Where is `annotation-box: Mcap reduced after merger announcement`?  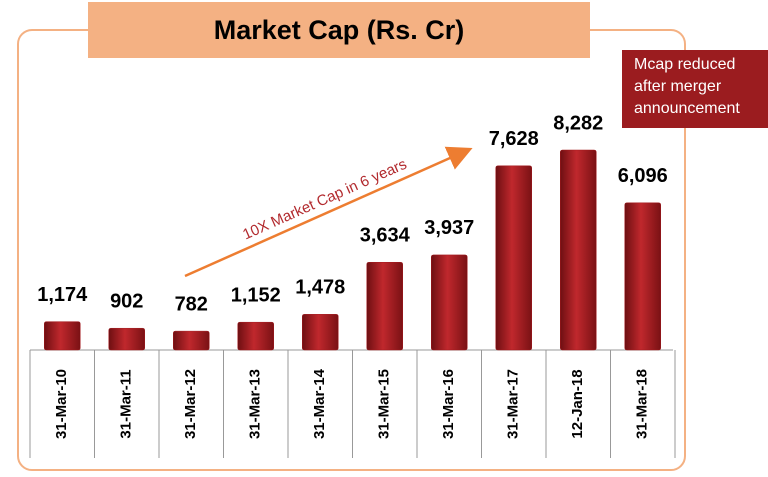
annotation-box: Mcap reduced after merger announcement is located at coordinates (695, 89).